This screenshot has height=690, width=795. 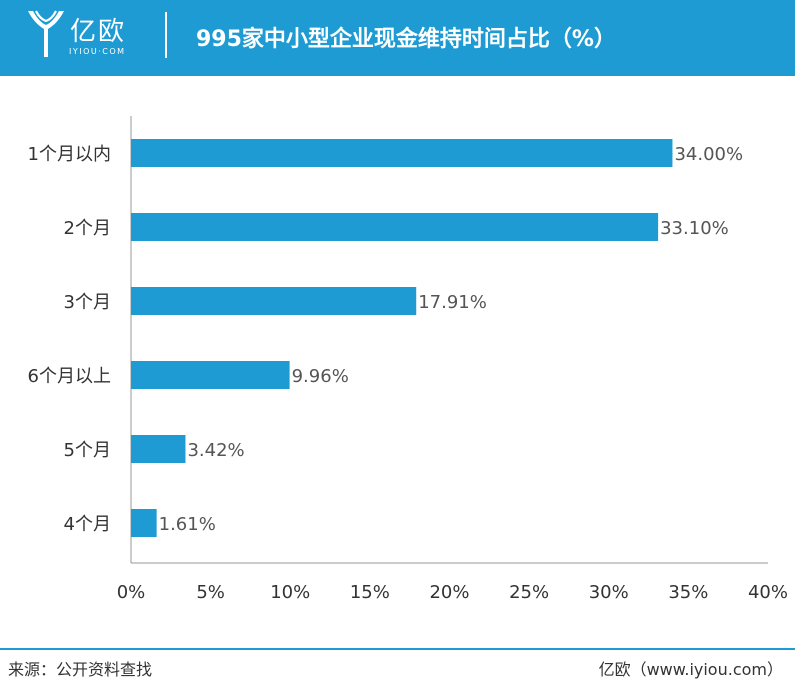 I want to click on category-label: 2个月, so click(x=87, y=228).